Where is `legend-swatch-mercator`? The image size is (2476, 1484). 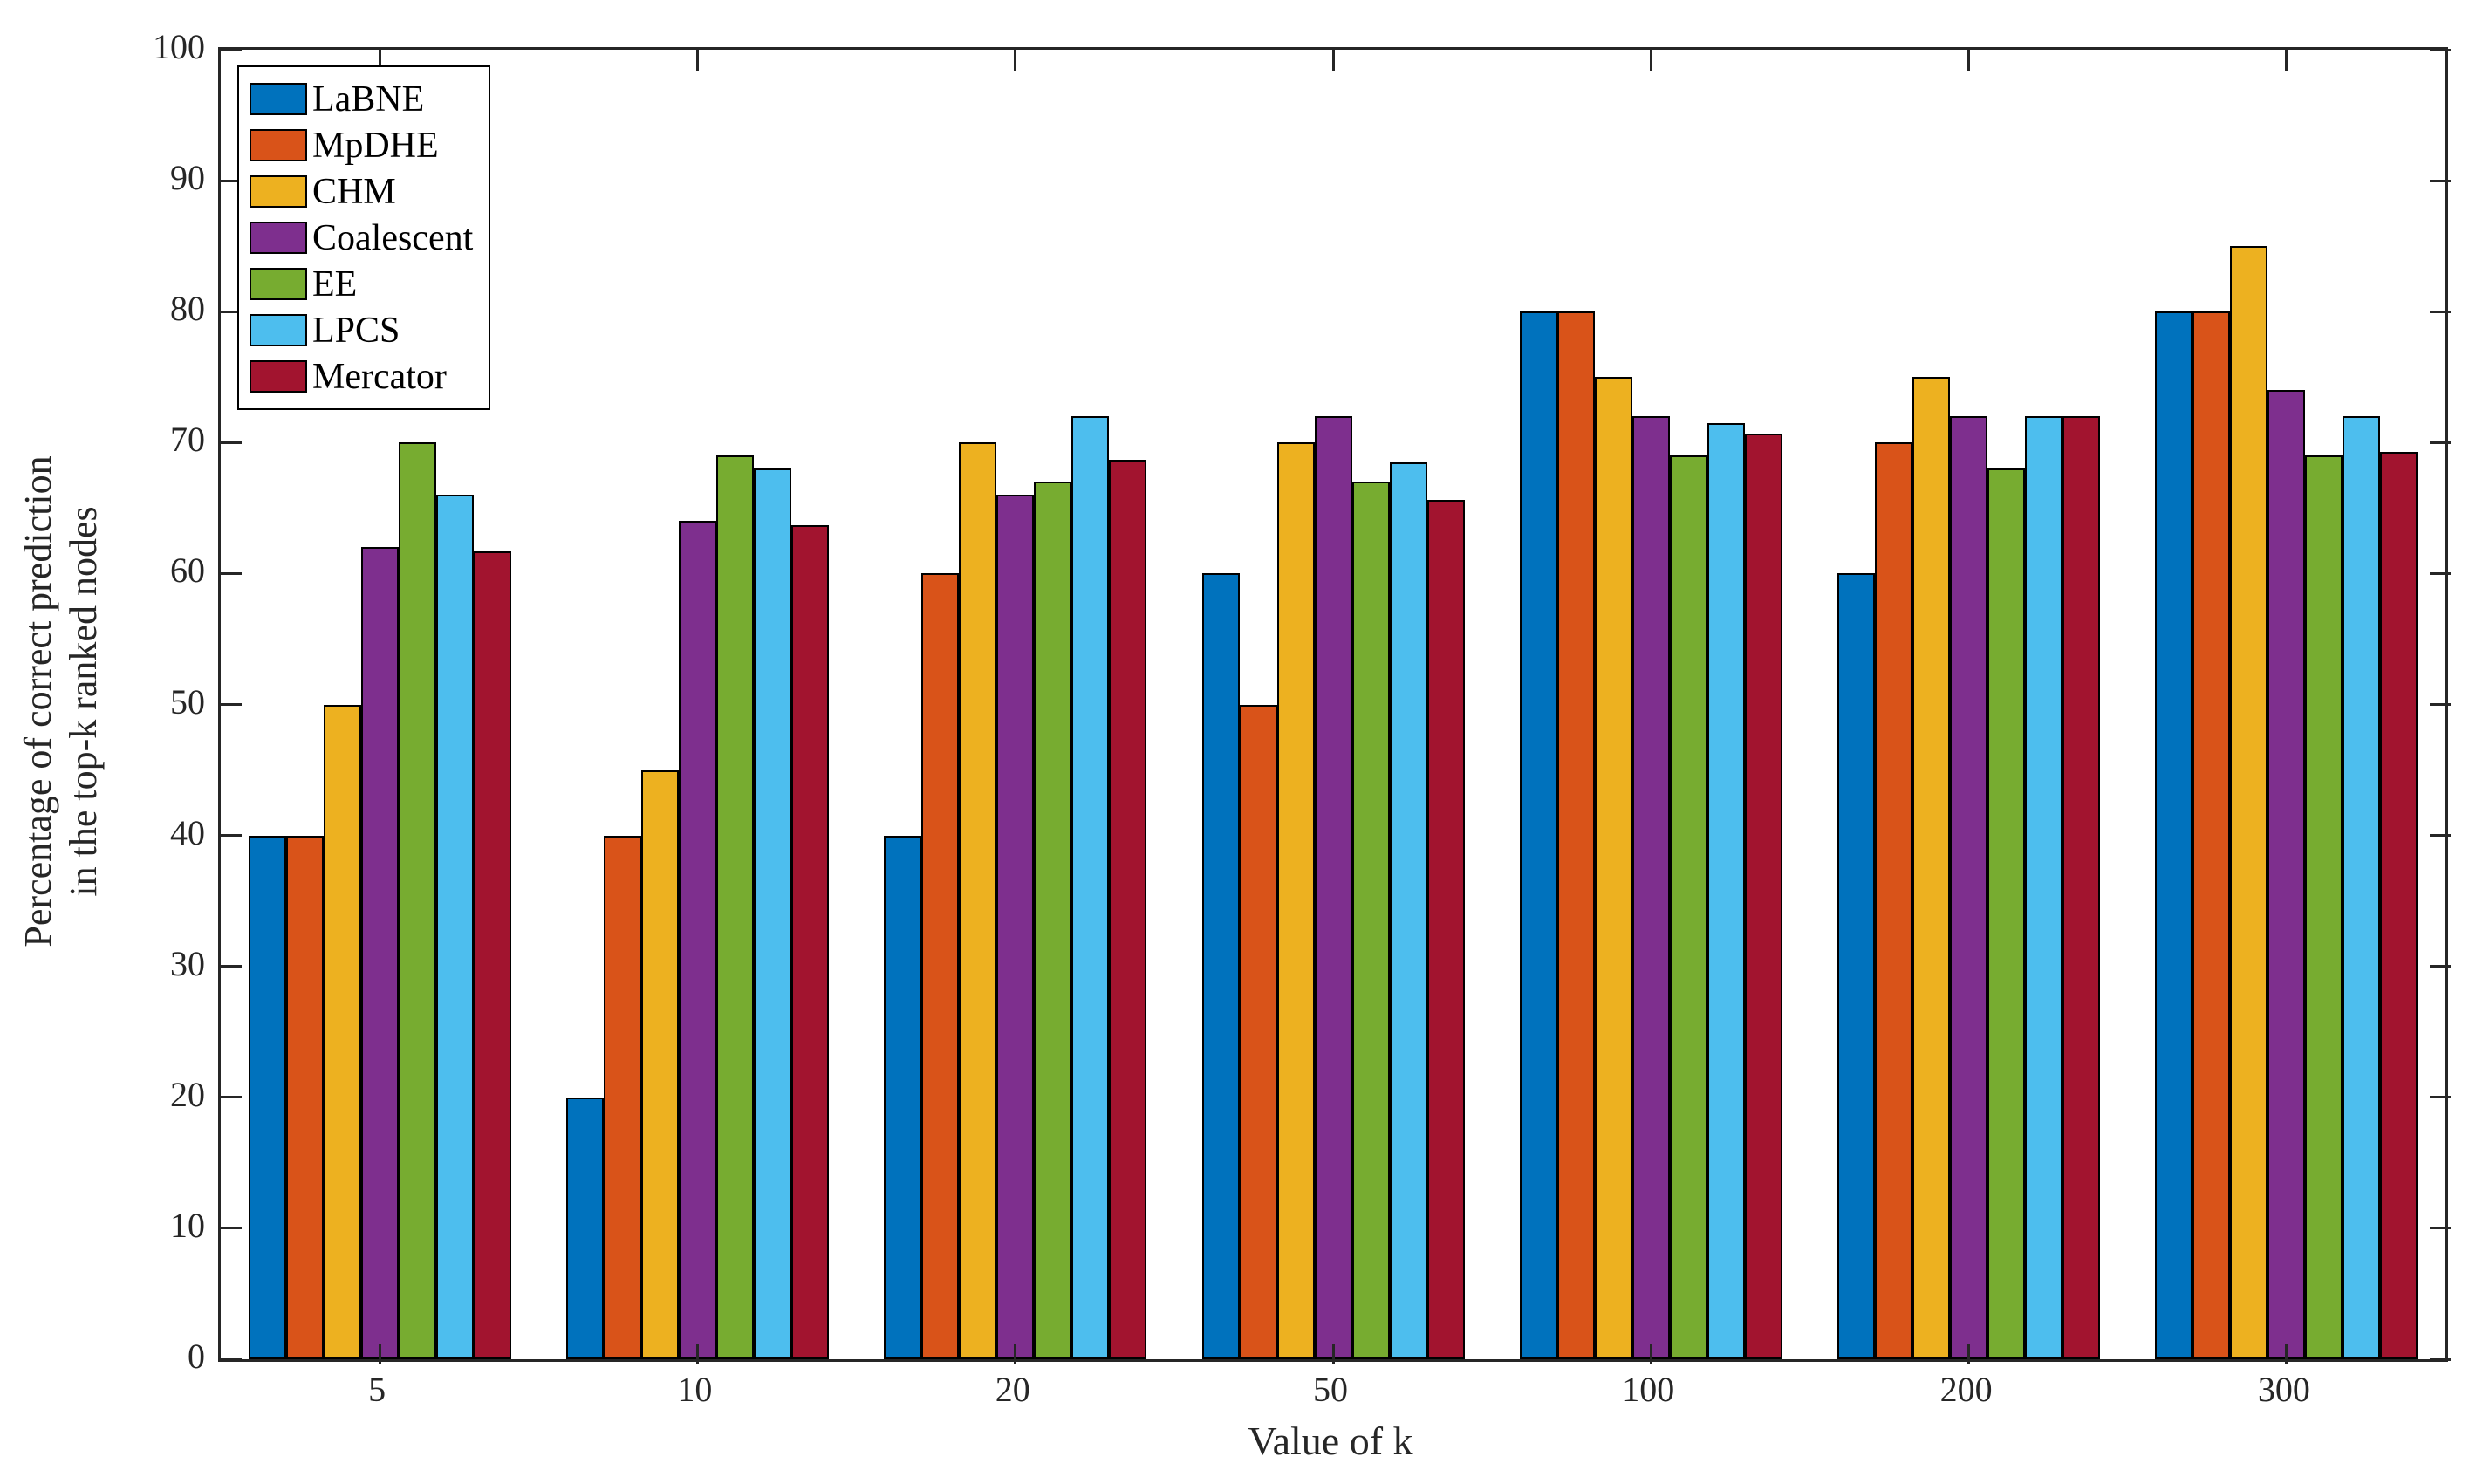 legend-swatch-mercator is located at coordinates (278, 376).